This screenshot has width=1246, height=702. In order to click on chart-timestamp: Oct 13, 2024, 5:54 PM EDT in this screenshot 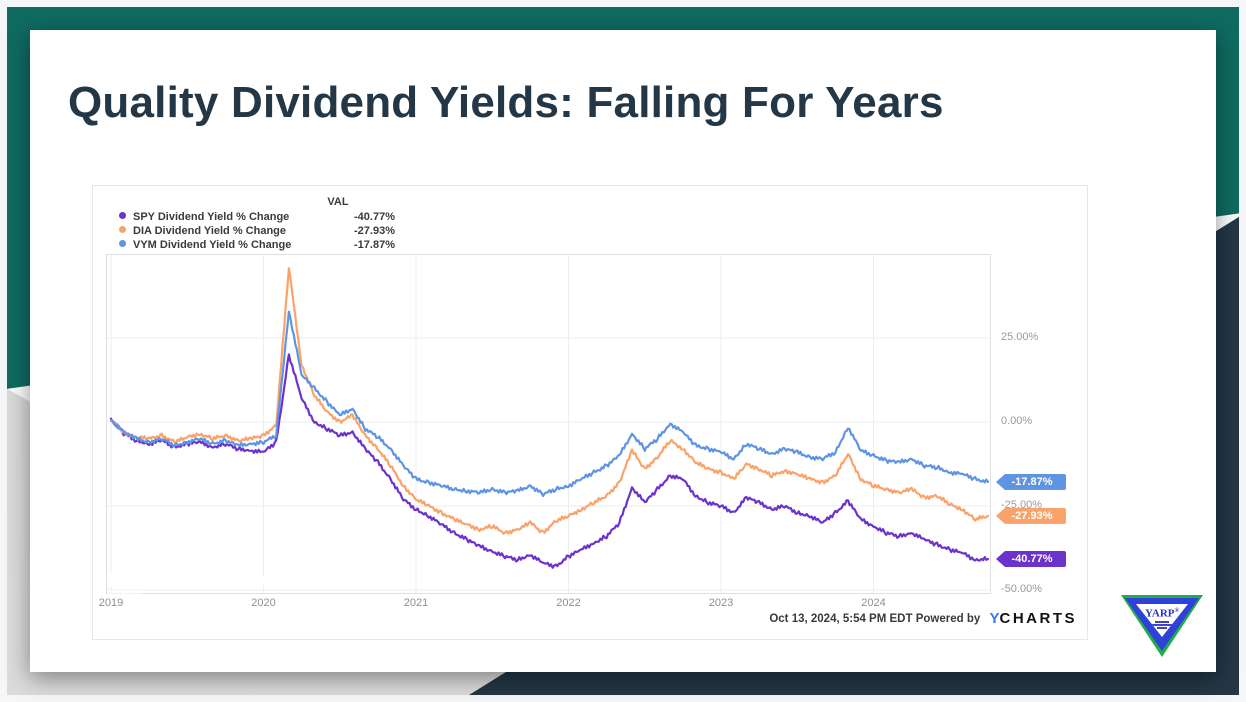, I will do `click(841, 619)`.